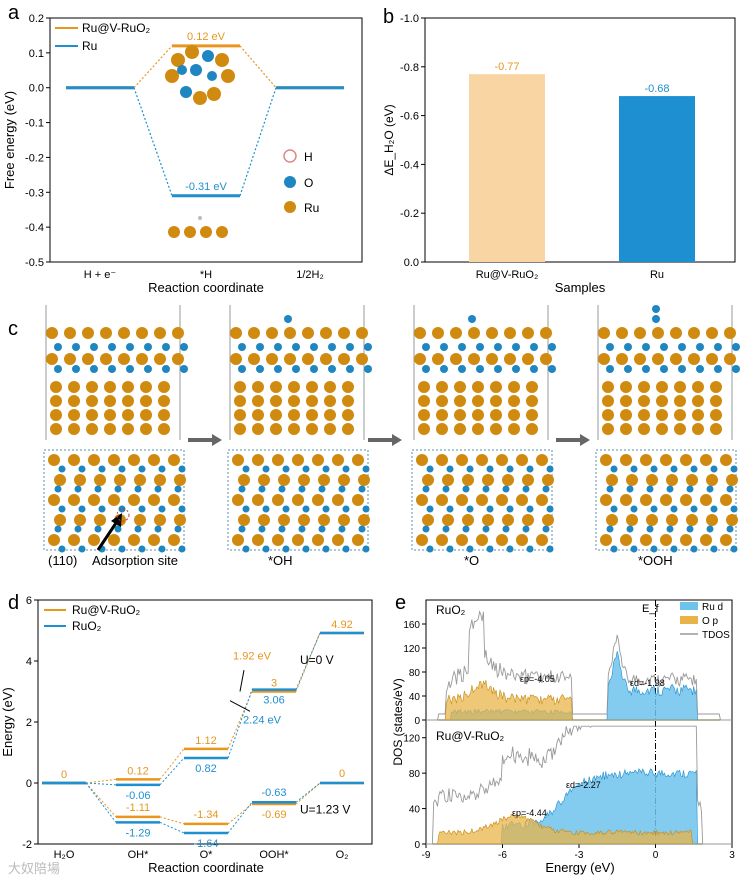 Image resolution: width=750 pixels, height=884 pixels. I want to click on b-ytick-label: -0.6, so click(409, 117).